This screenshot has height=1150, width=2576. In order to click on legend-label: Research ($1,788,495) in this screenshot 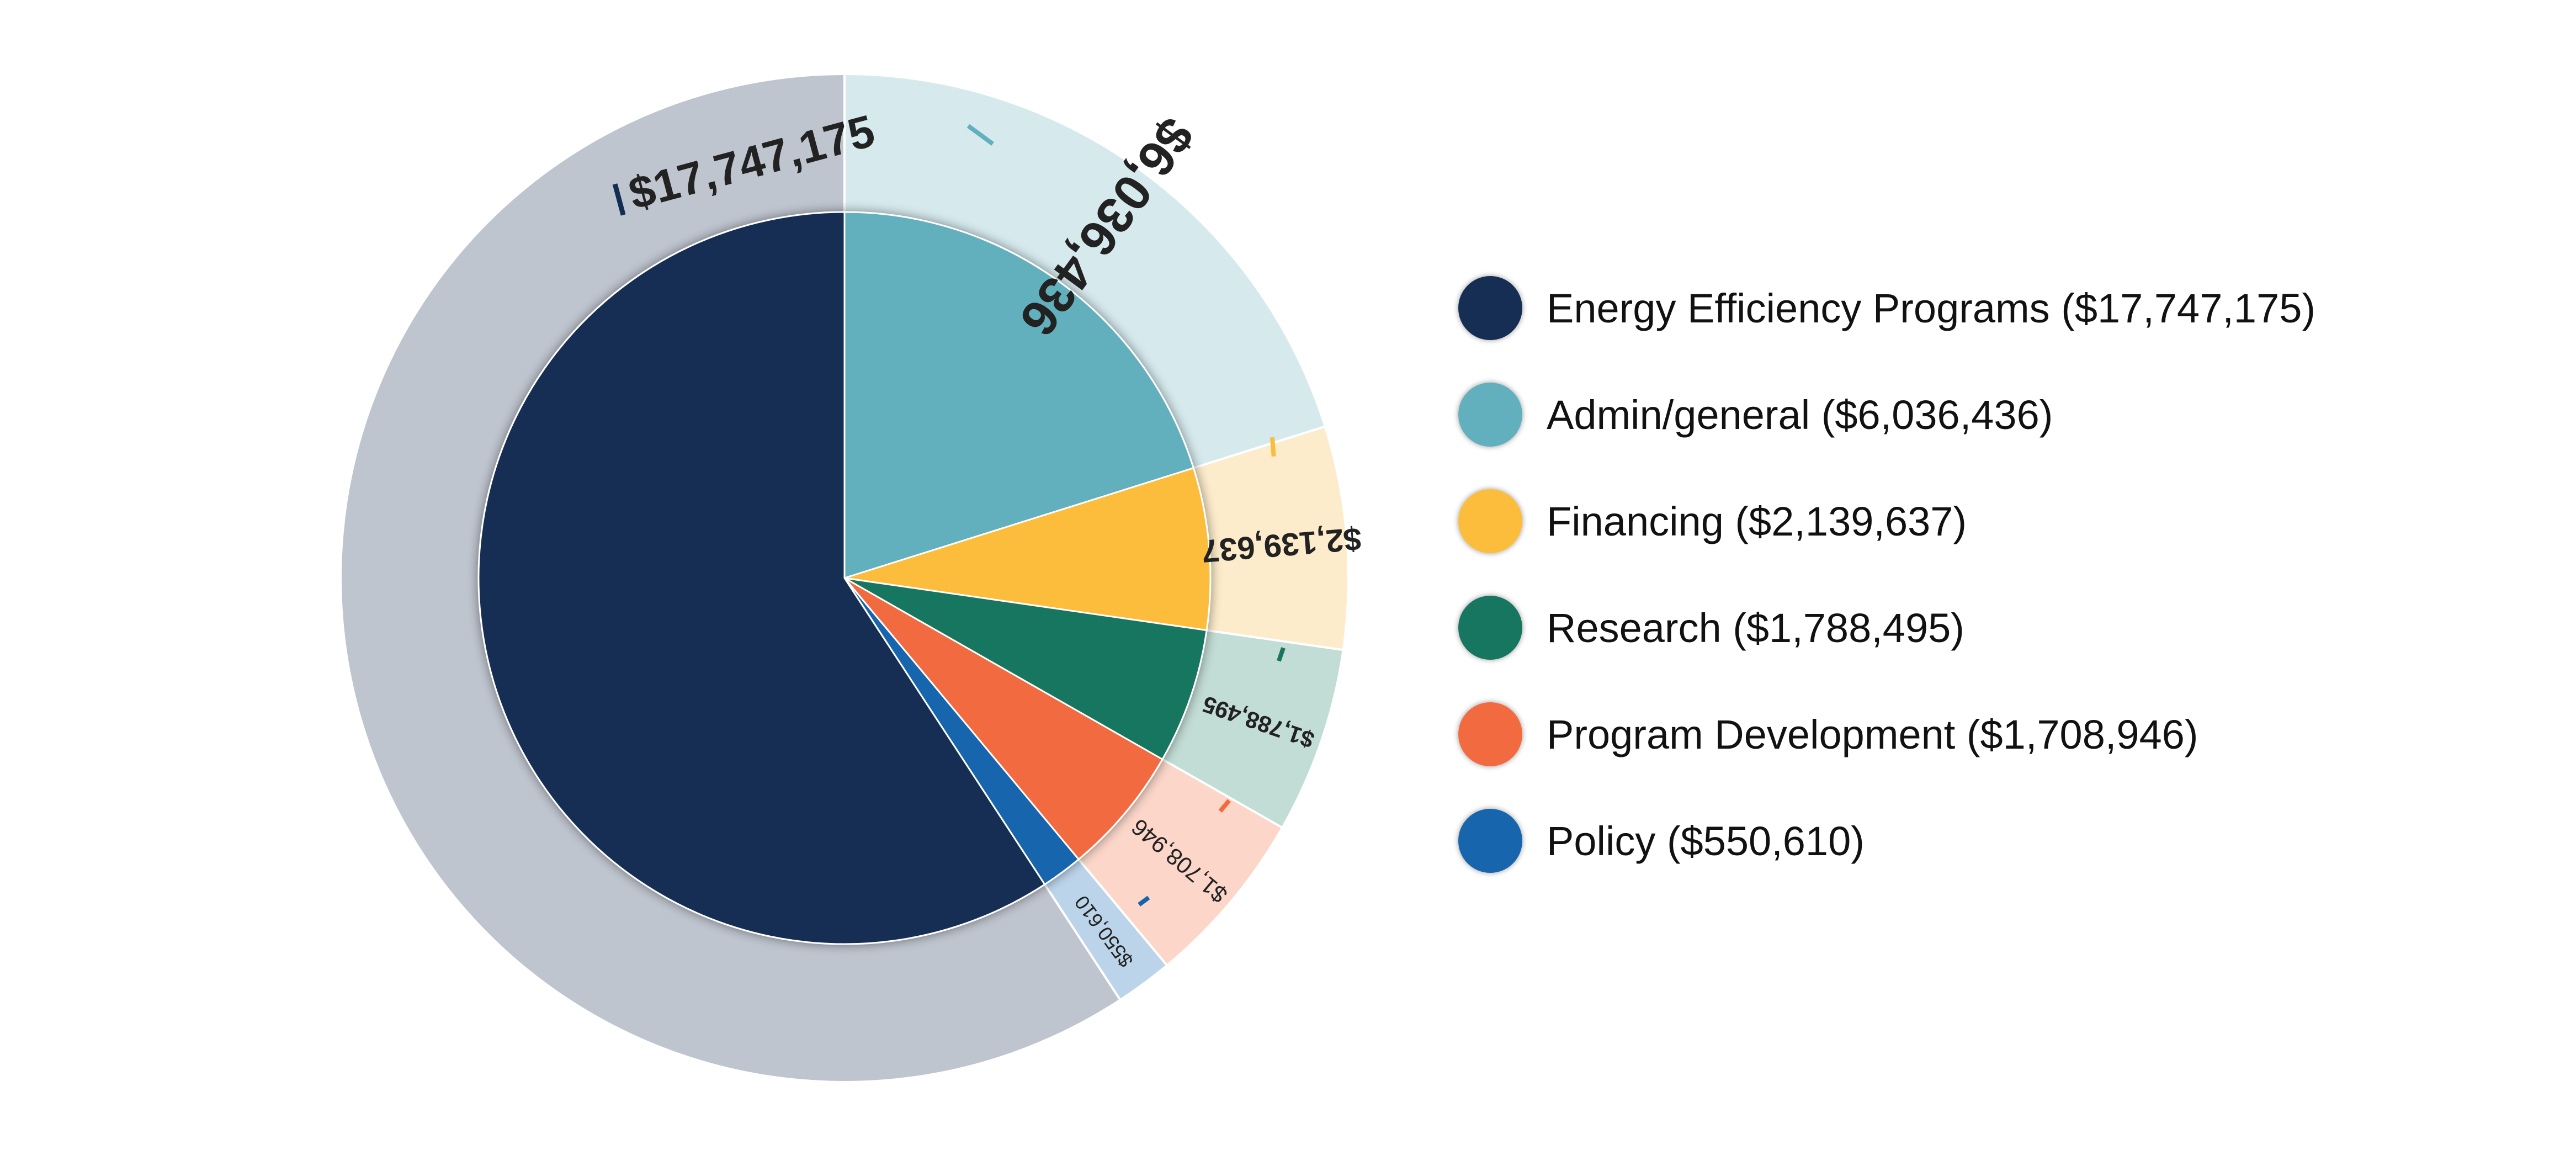, I will do `click(1755, 628)`.